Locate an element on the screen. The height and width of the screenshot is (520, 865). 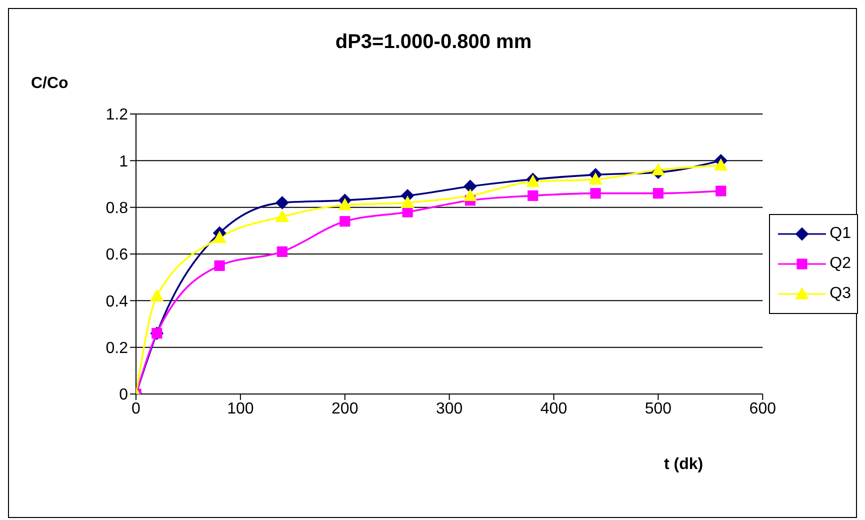
y-axis-title: C/Co is located at coordinates (49, 84).